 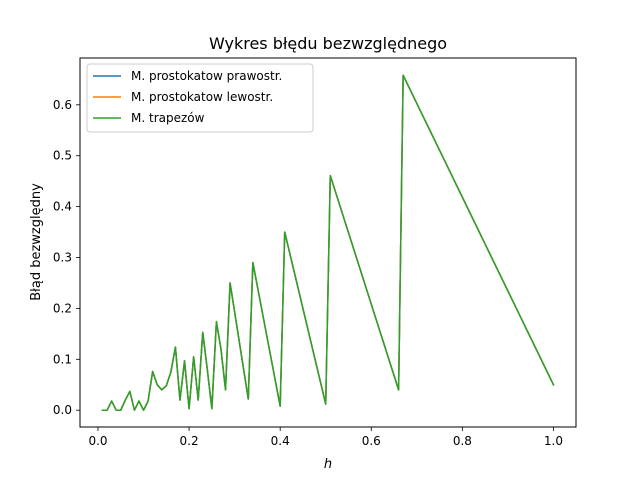 What do you see at coordinates (371, 441) in the screenshot?
I see `x-tick-label: 0.6` at bounding box center [371, 441].